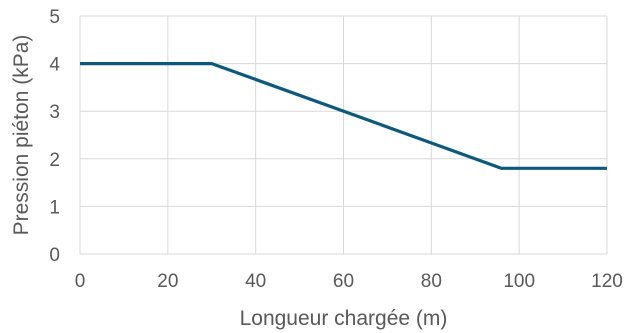 The width and height of the screenshot is (629, 333). I want to click on y-tick-label: 5, so click(54, 17).